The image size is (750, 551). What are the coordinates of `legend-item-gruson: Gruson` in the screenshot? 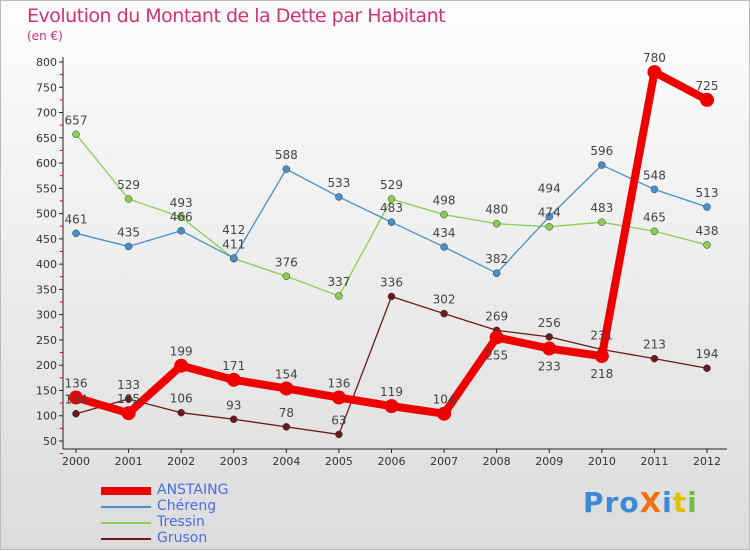 It's located at (154, 538).